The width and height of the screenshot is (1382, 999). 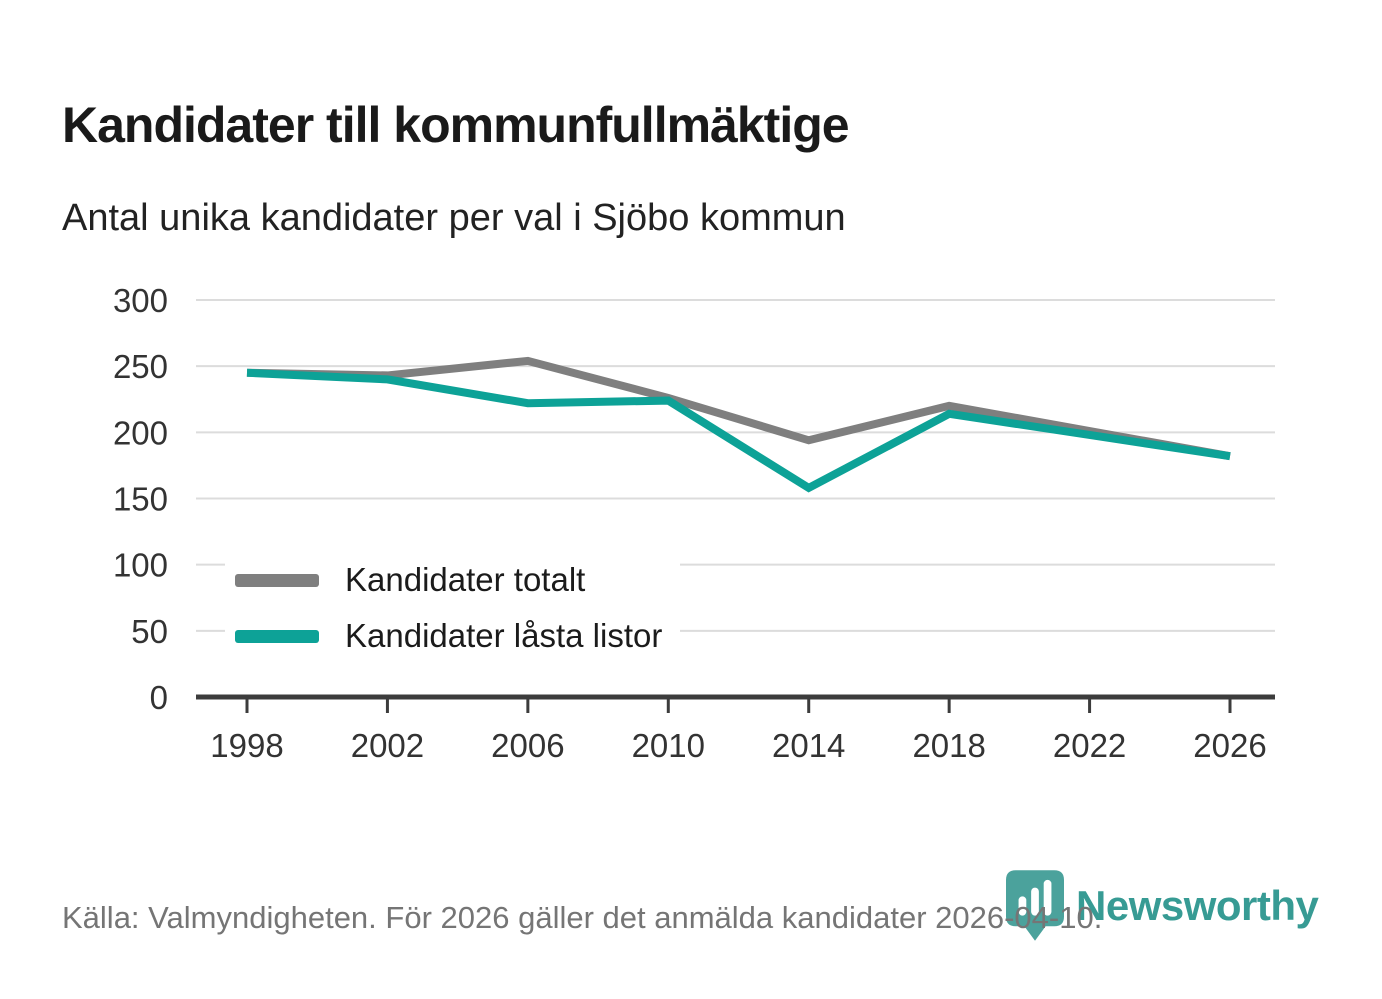 What do you see at coordinates (1035, 905) in the screenshot?
I see `bar-chart-pin-icon` at bounding box center [1035, 905].